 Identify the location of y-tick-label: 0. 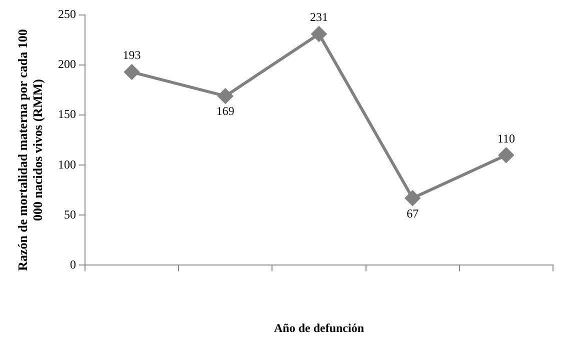
(73, 264).